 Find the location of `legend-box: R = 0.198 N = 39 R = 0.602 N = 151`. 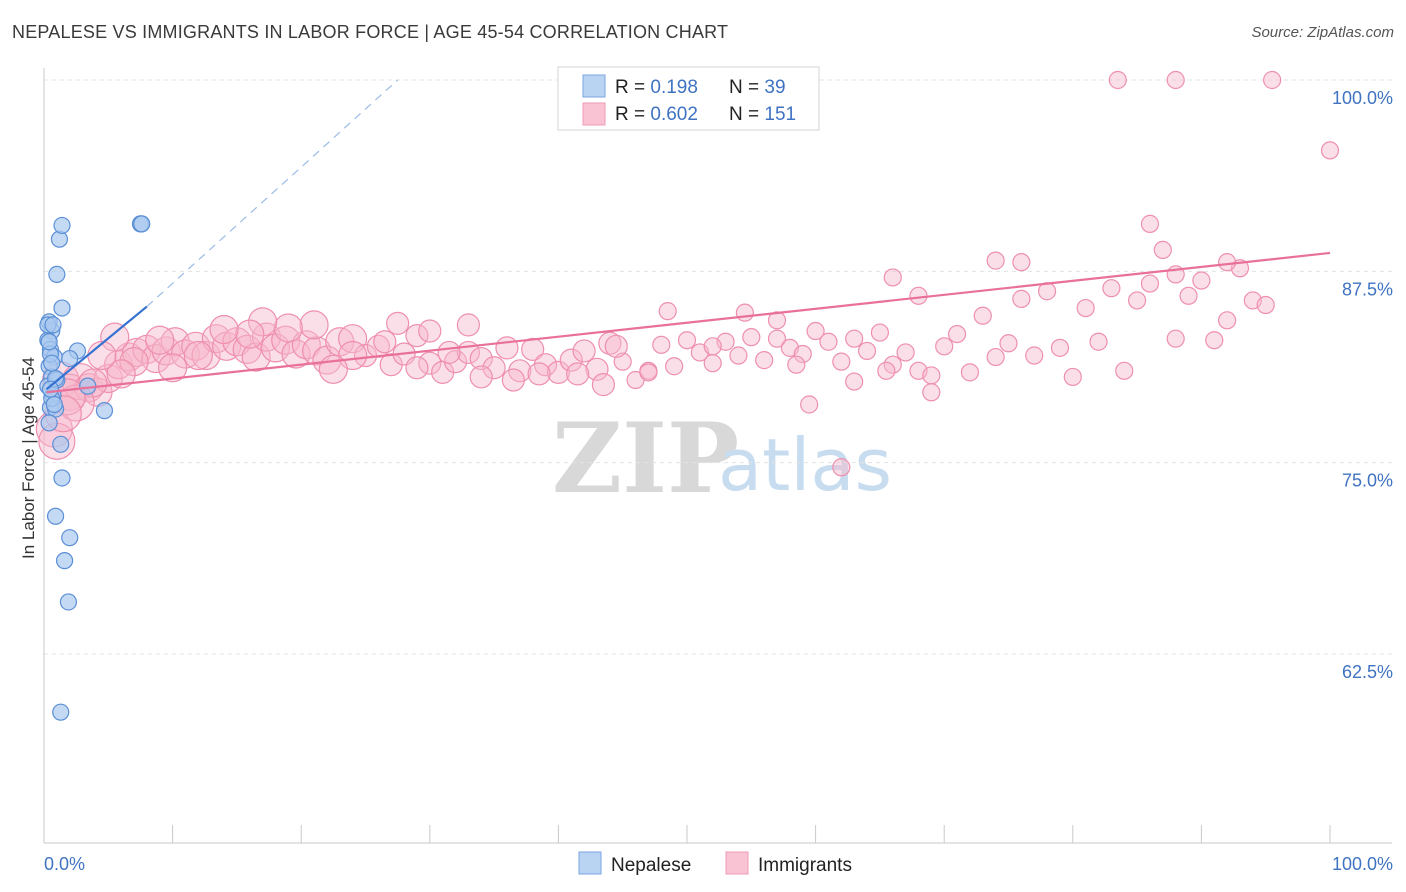

legend-box: R = 0.198 N = 39 R = 0.602 N = 151 is located at coordinates (688, 98).